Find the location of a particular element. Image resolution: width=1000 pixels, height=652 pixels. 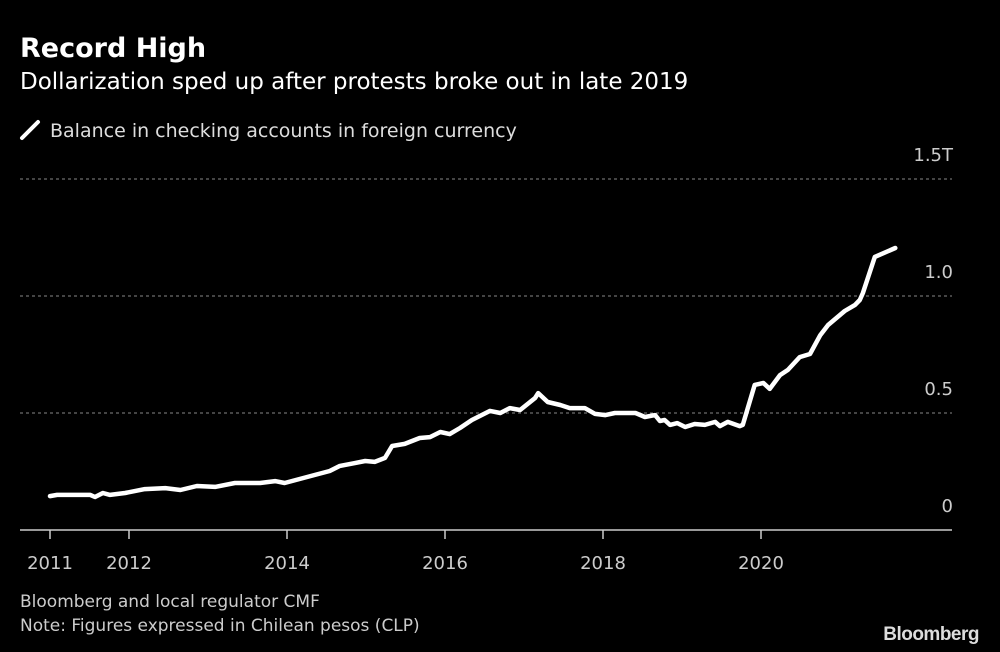

y-tick-label: 0 is located at coordinates (947, 506).